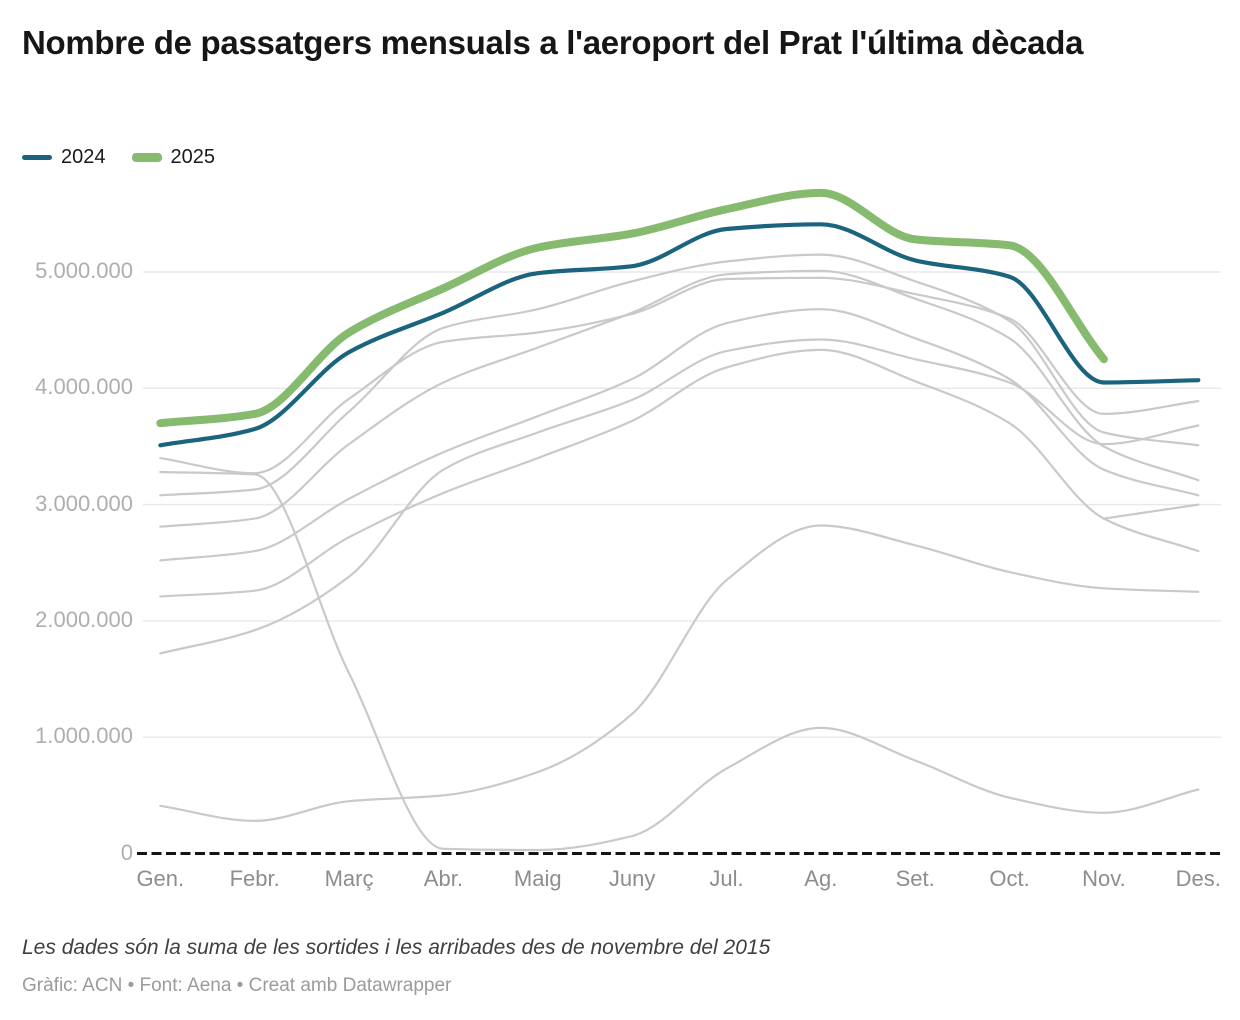  Describe the element at coordinates (1009, 878) in the screenshot. I see `x-axis-label-oct: Oct.` at that location.